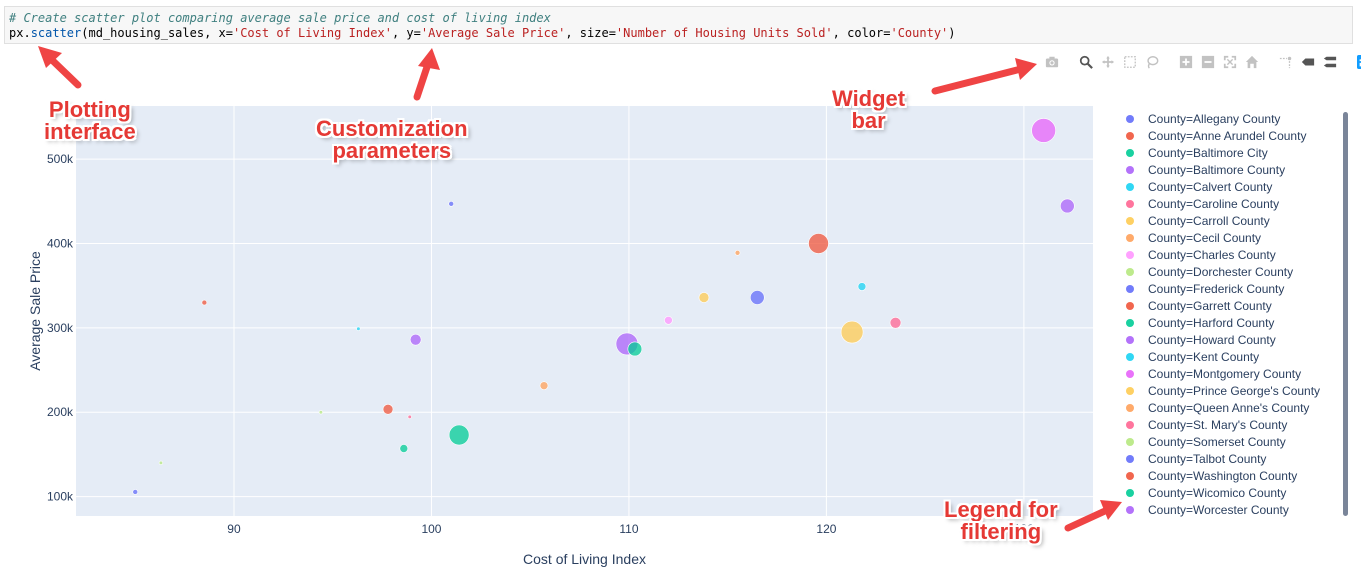  I want to click on annotation-customization-parameters: Customization parameters, so click(392, 139).